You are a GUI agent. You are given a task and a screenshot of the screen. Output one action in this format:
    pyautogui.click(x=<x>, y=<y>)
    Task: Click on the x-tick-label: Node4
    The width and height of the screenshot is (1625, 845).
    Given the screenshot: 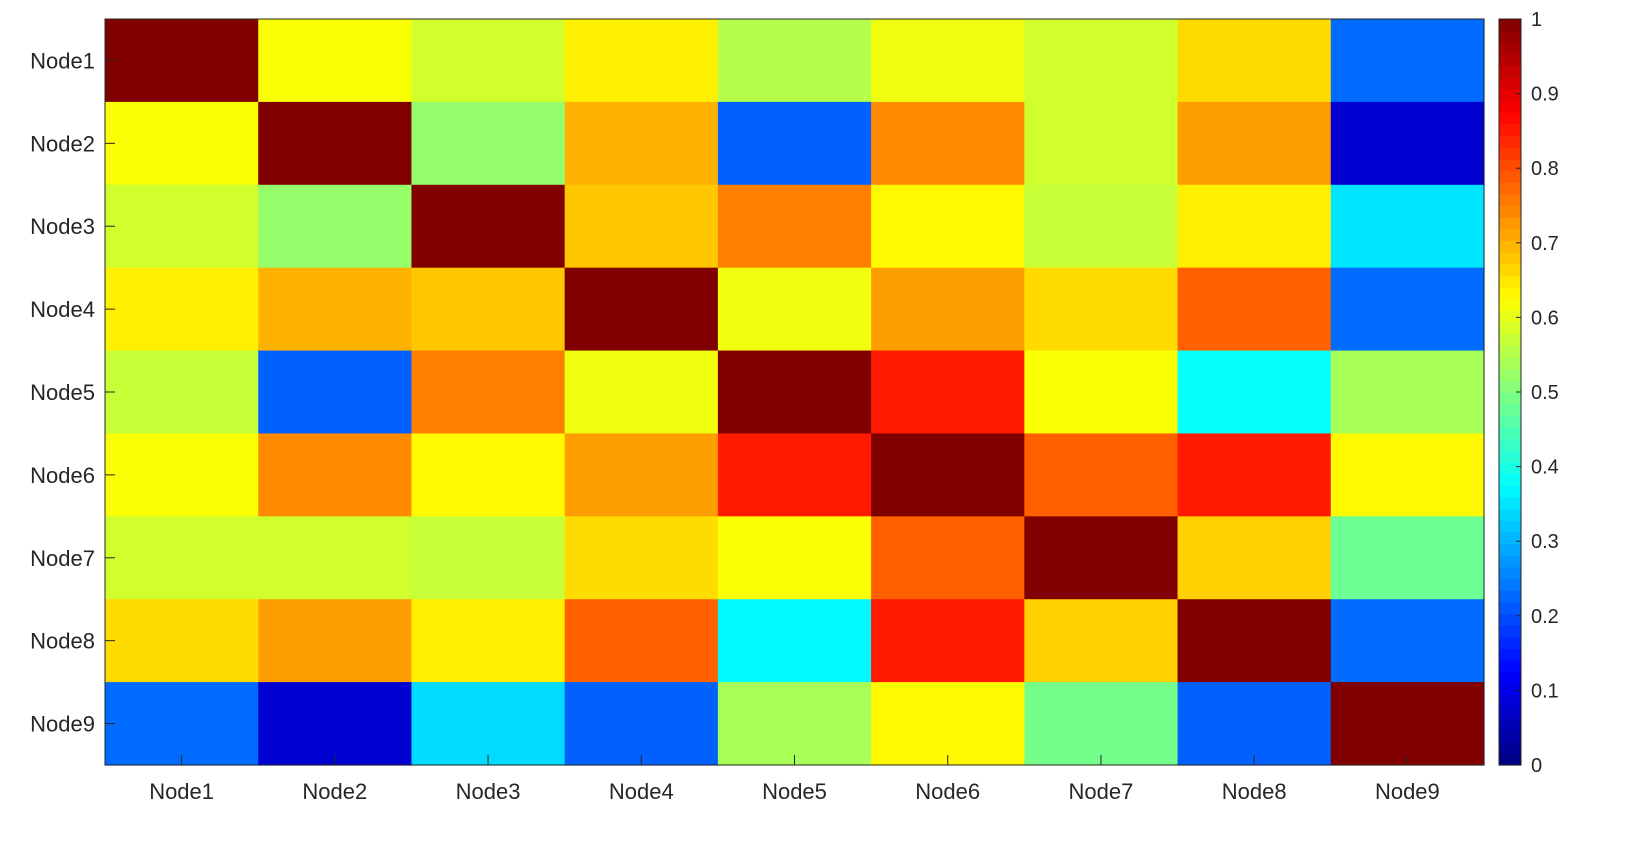 What is the action you would take?
    pyautogui.click(x=641, y=791)
    